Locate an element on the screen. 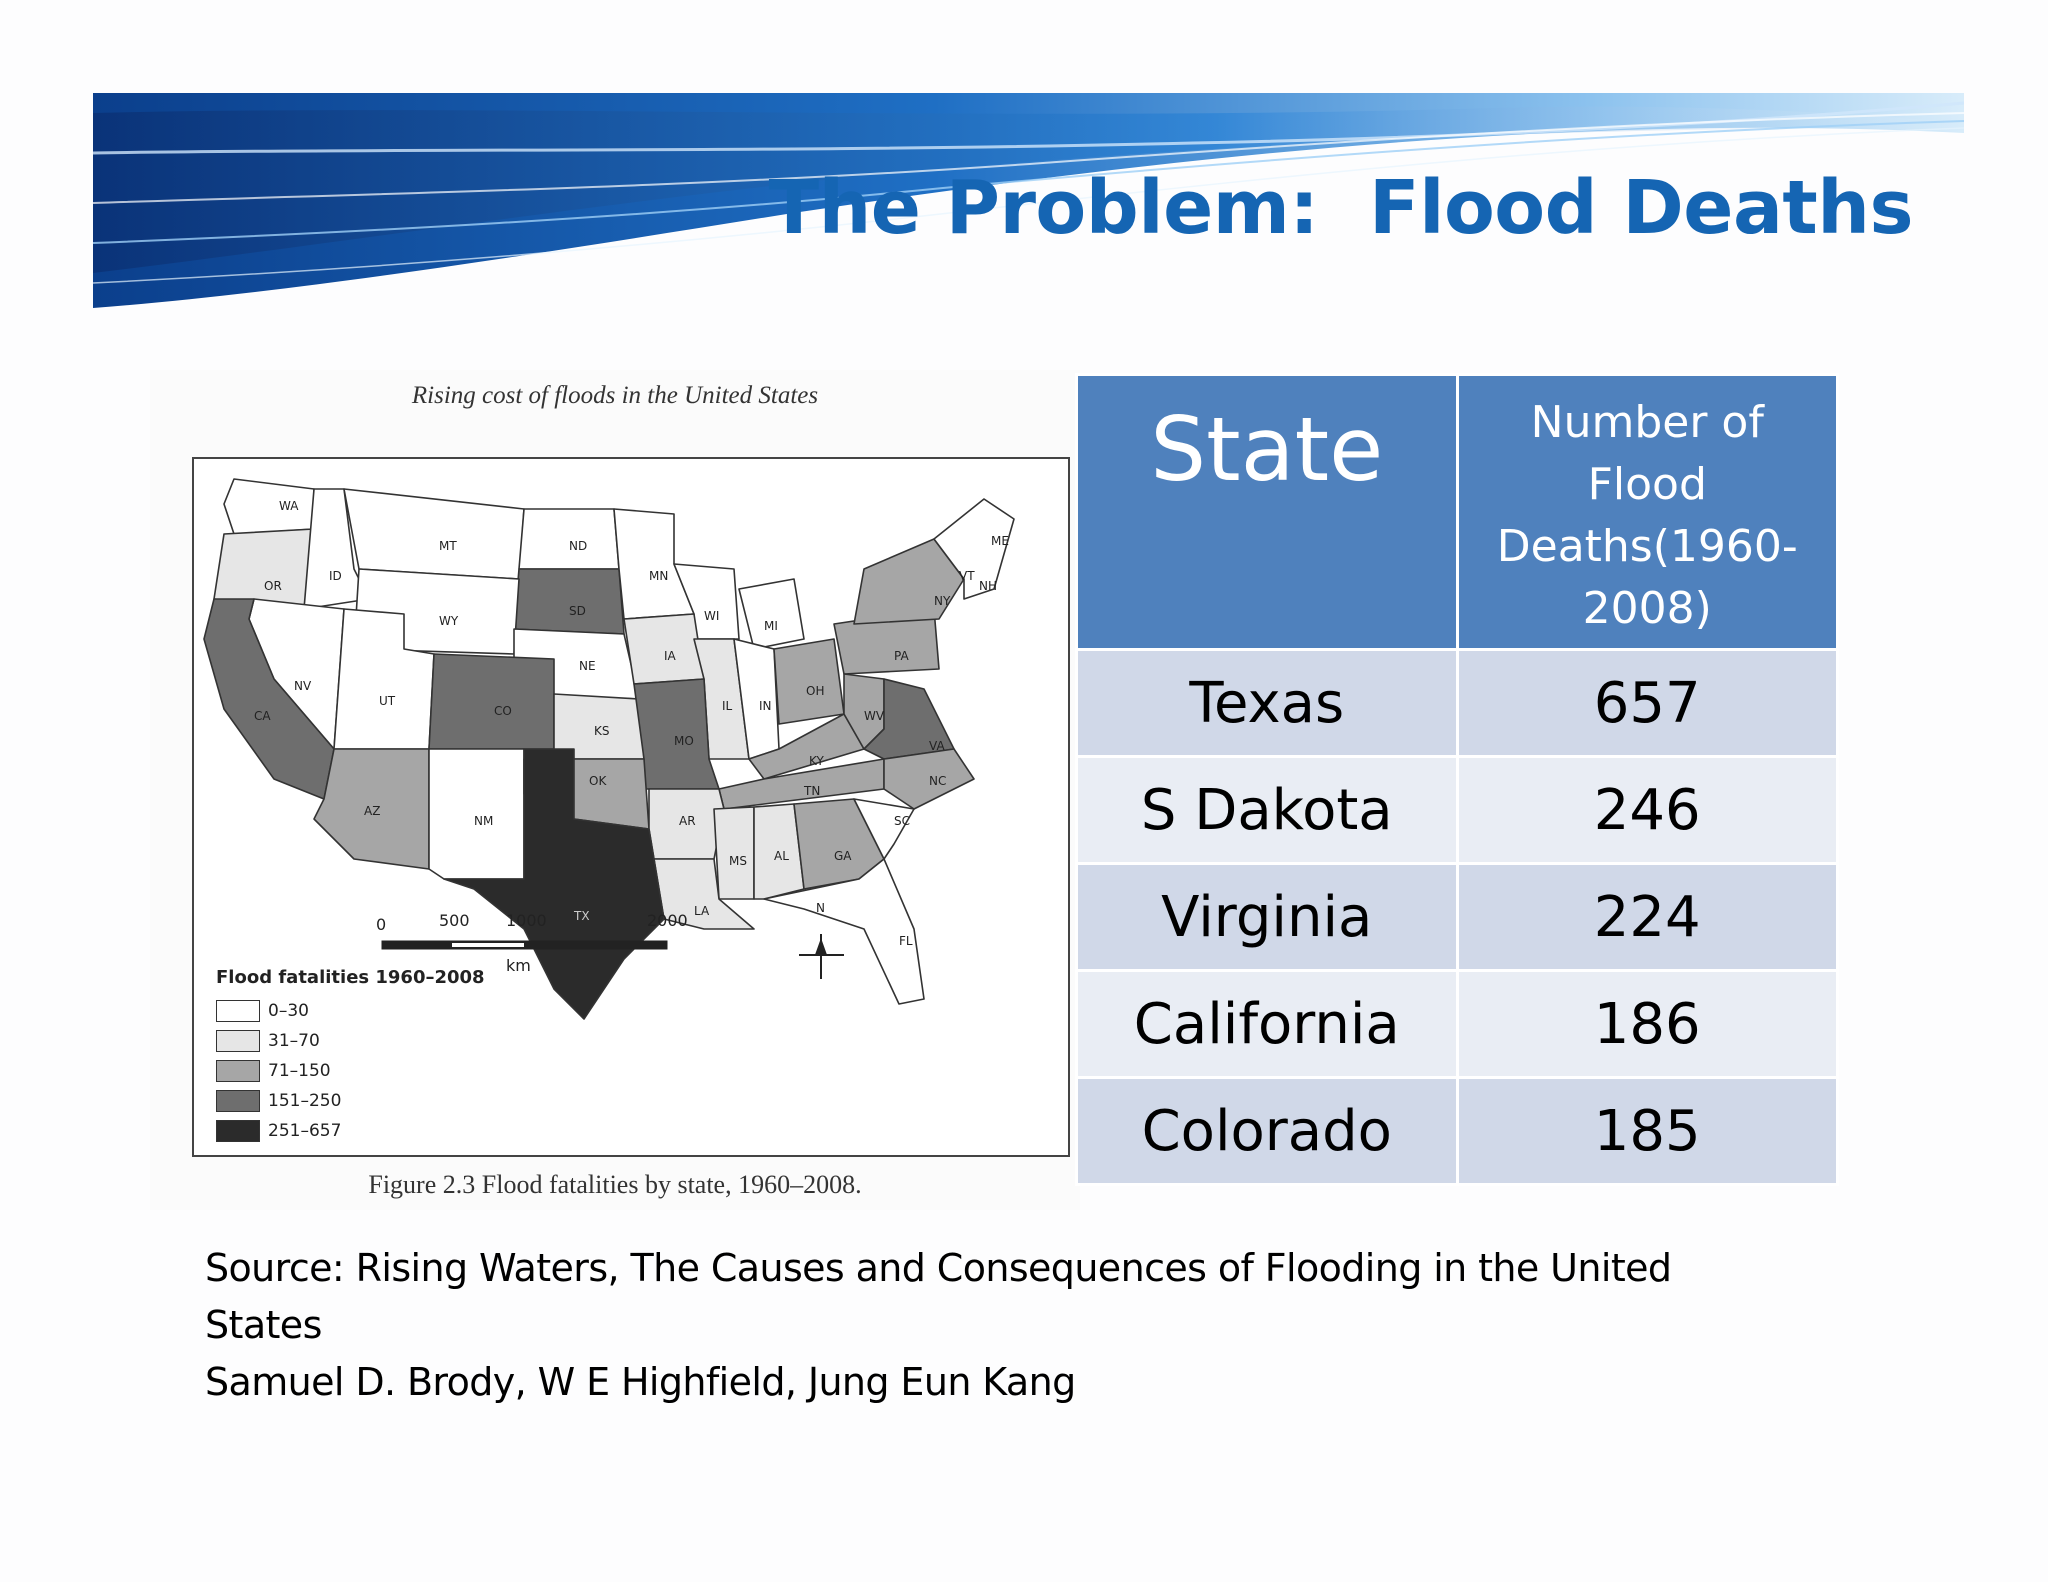 Image resolution: width=2048 pixels, height=1582 pixels. state-ne-states is located at coordinates (974, 549).